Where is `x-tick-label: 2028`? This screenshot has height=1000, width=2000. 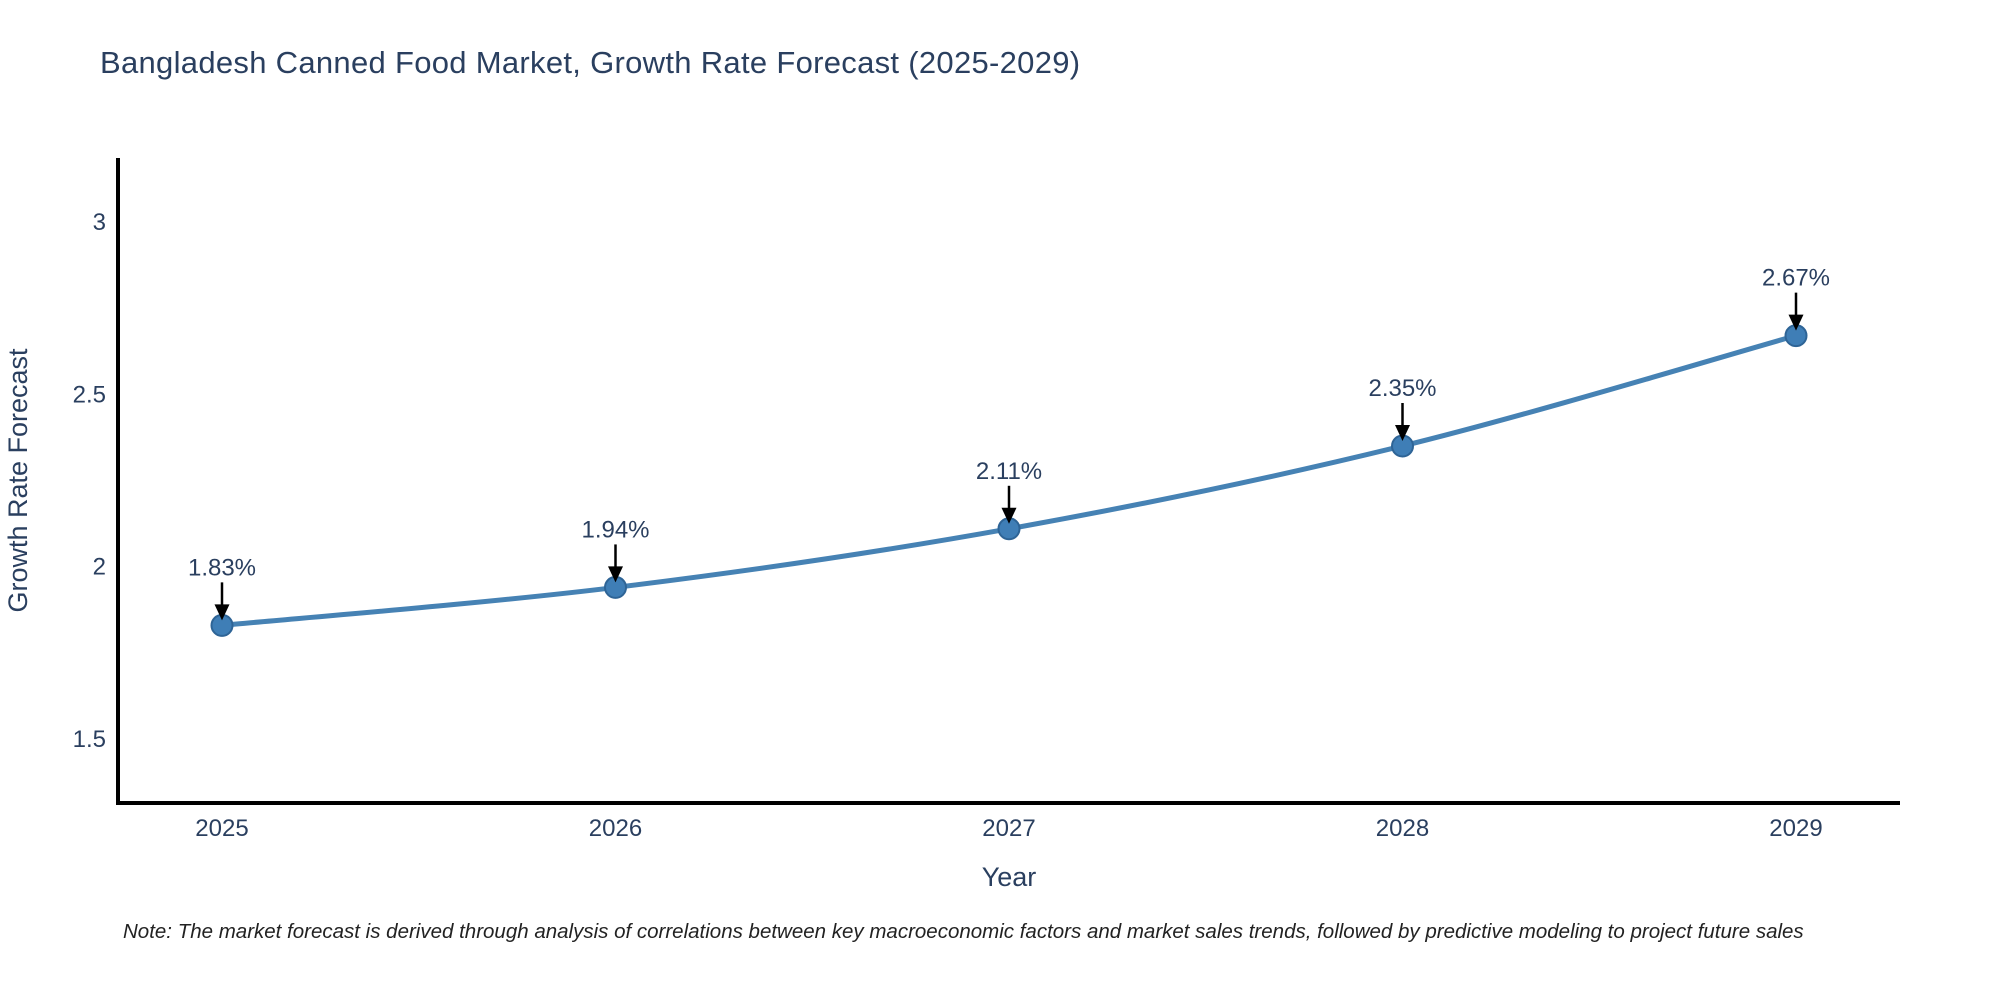 x-tick-label: 2028 is located at coordinates (1402, 828).